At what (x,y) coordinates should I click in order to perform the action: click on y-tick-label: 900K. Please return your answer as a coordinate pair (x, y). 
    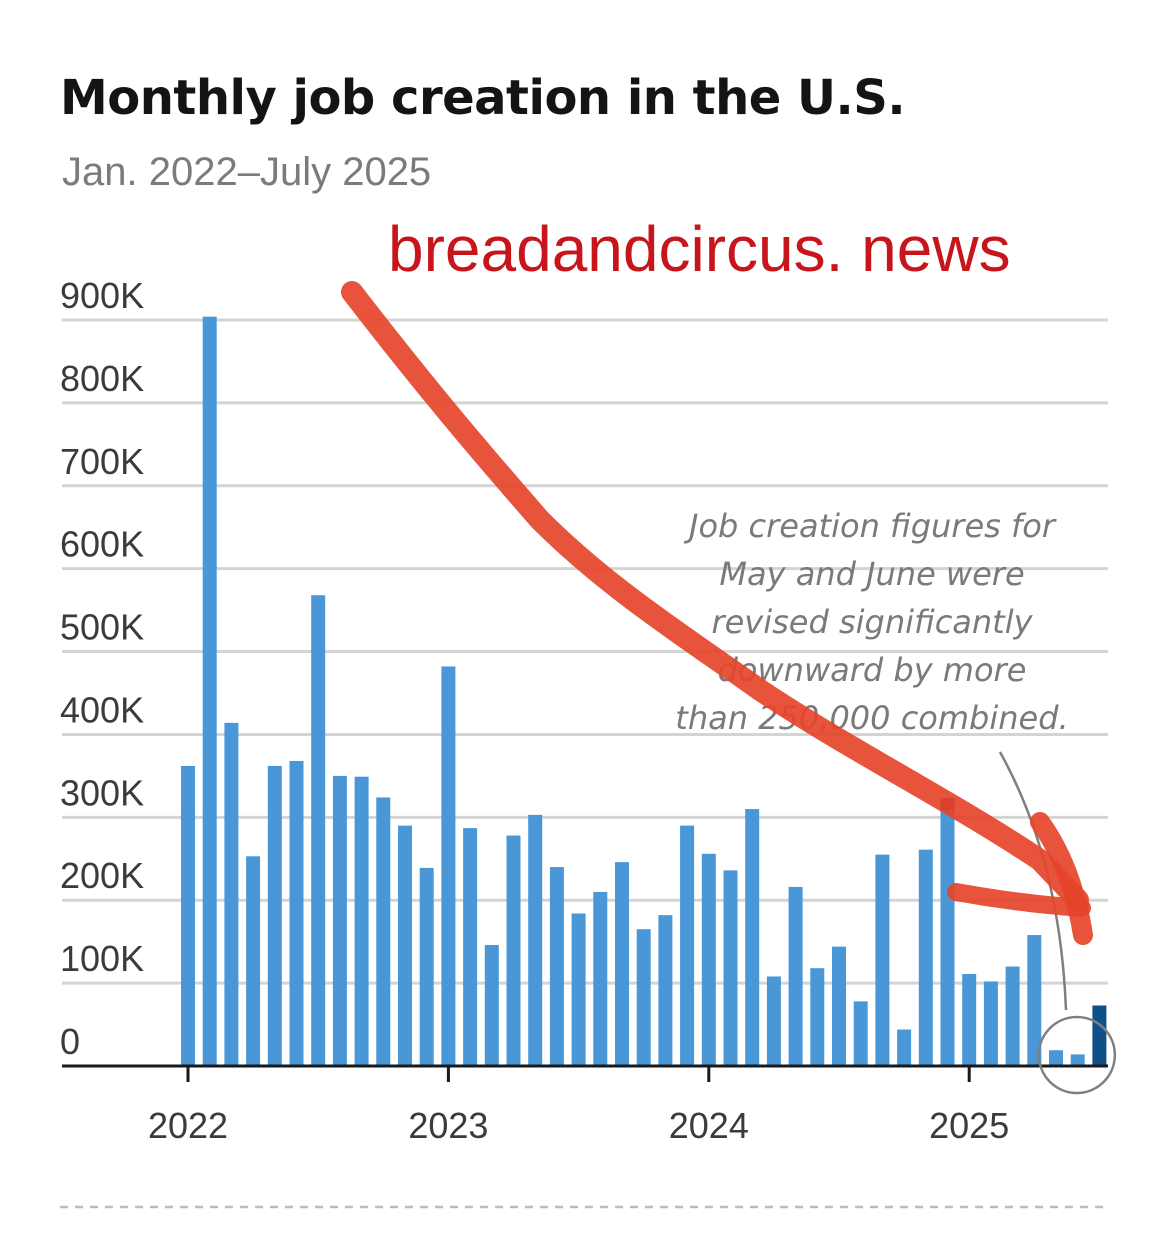
    Looking at the image, I should click on (102, 295).